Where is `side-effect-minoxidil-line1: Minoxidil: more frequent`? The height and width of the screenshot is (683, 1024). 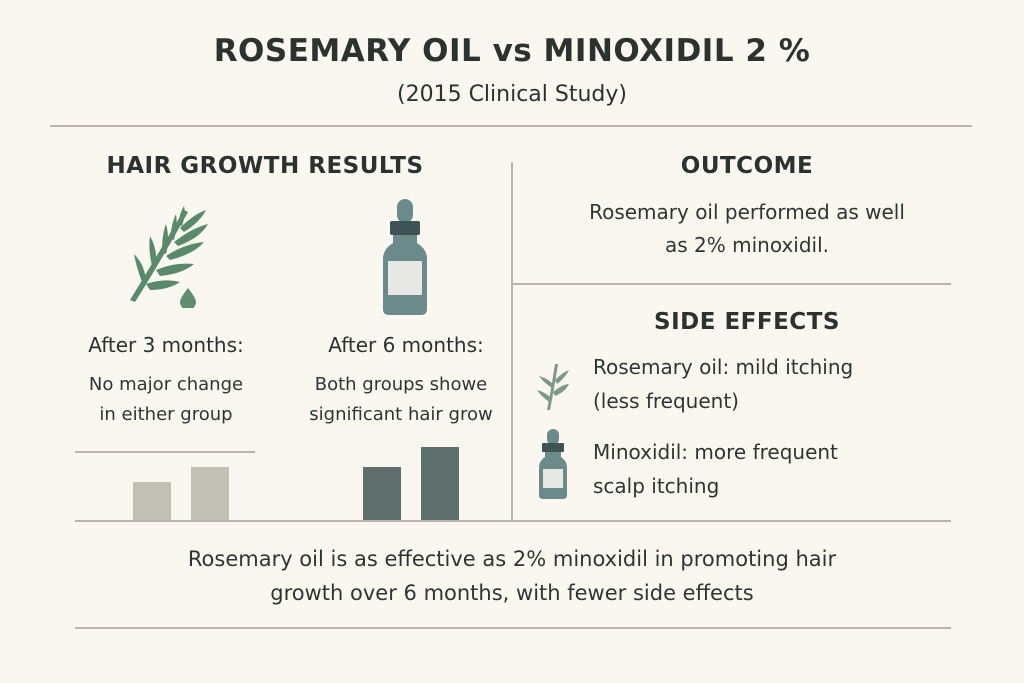
side-effect-minoxidil-line1: Minoxidil: more frequent is located at coordinates (715, 452).